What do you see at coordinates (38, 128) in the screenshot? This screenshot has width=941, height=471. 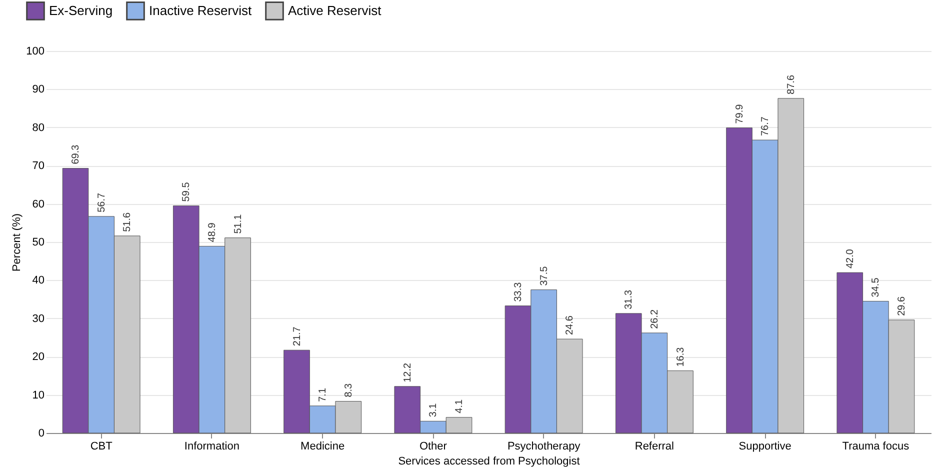 I see `y-tick-label: 80` at bounding box center [38, 128].